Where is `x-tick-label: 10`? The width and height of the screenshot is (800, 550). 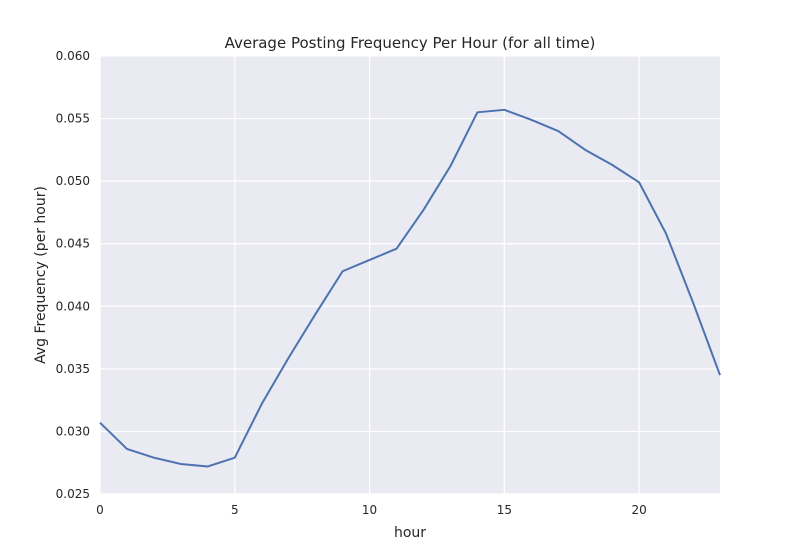 x-tick-label: 10 is located at coordinates (369, 510).